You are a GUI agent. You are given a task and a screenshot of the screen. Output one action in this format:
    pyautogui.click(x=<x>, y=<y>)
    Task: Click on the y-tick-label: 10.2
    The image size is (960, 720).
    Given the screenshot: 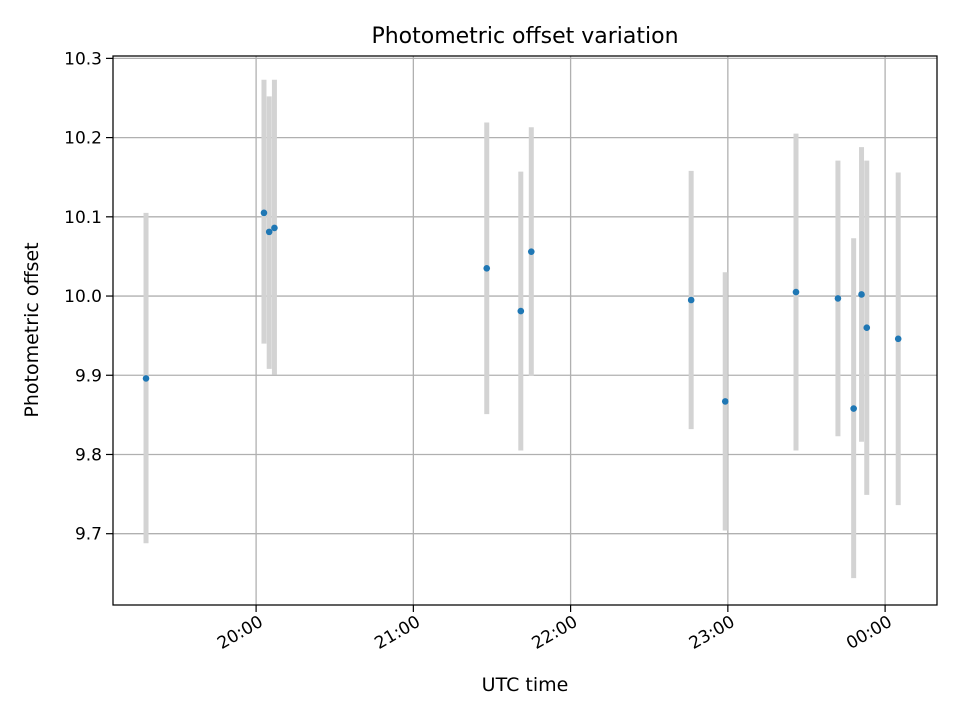 What is the action you would take?
    pyautogui.click(x=83, y=139)
    